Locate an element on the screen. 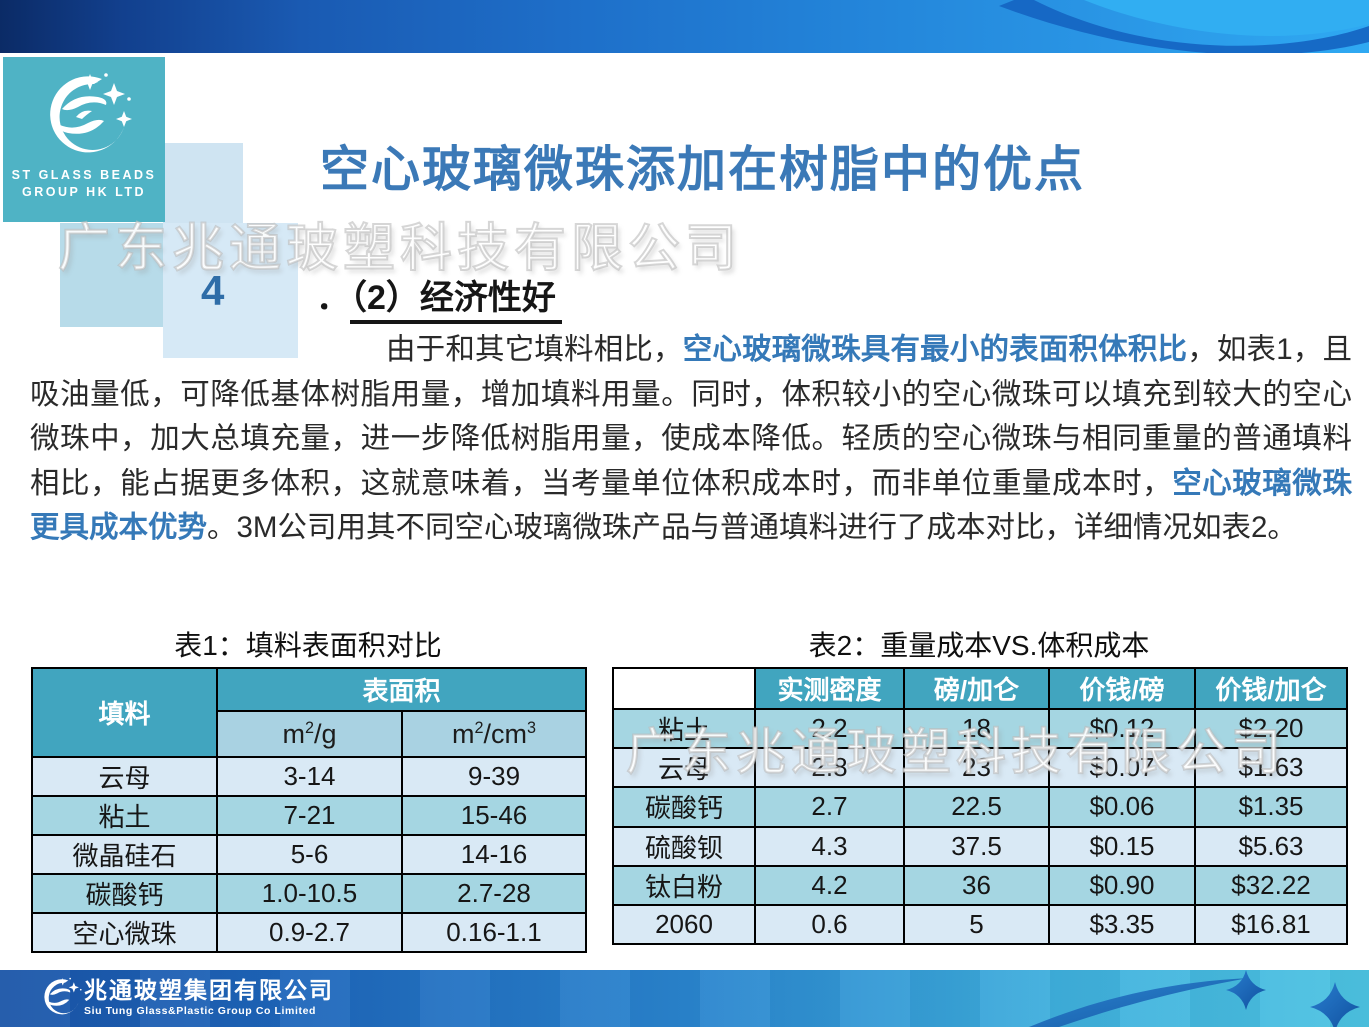 The width and height of the screenshot is (1369, 1027). table2-cell: $0.12 is located at coordinates (1122, 728).